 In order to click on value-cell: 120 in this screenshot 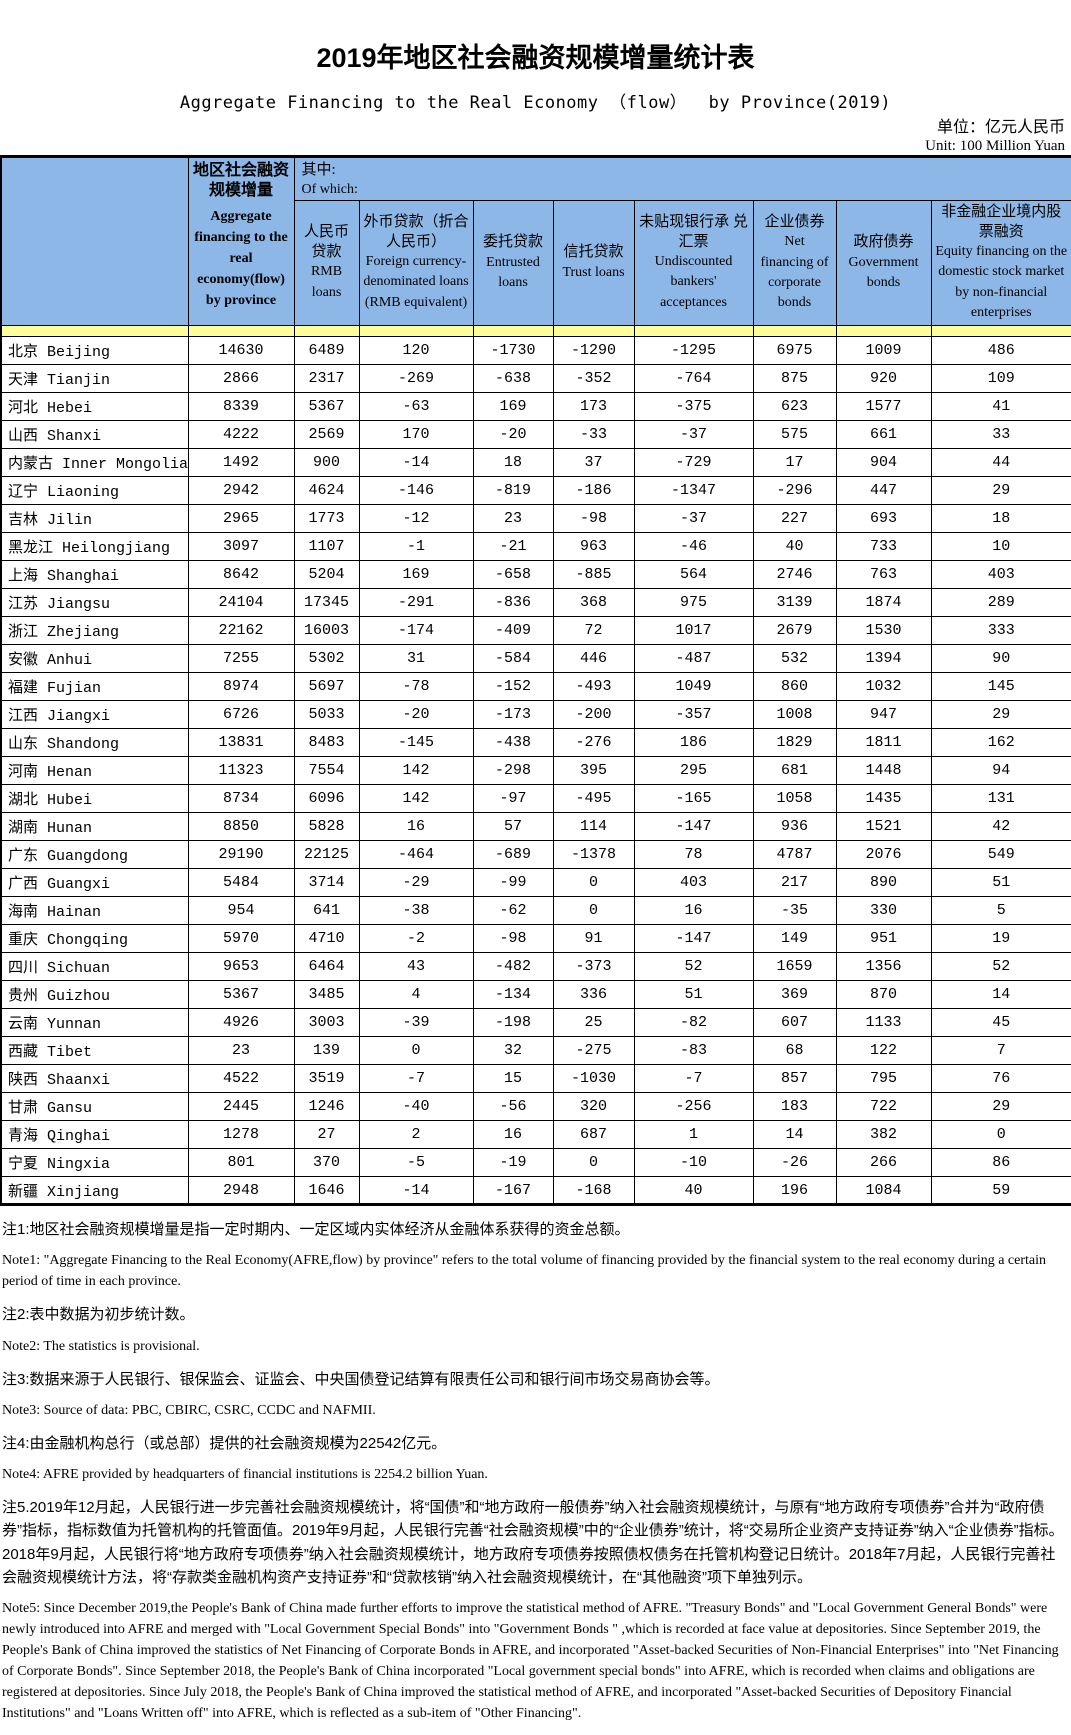, I will do `click(416, 351)`.